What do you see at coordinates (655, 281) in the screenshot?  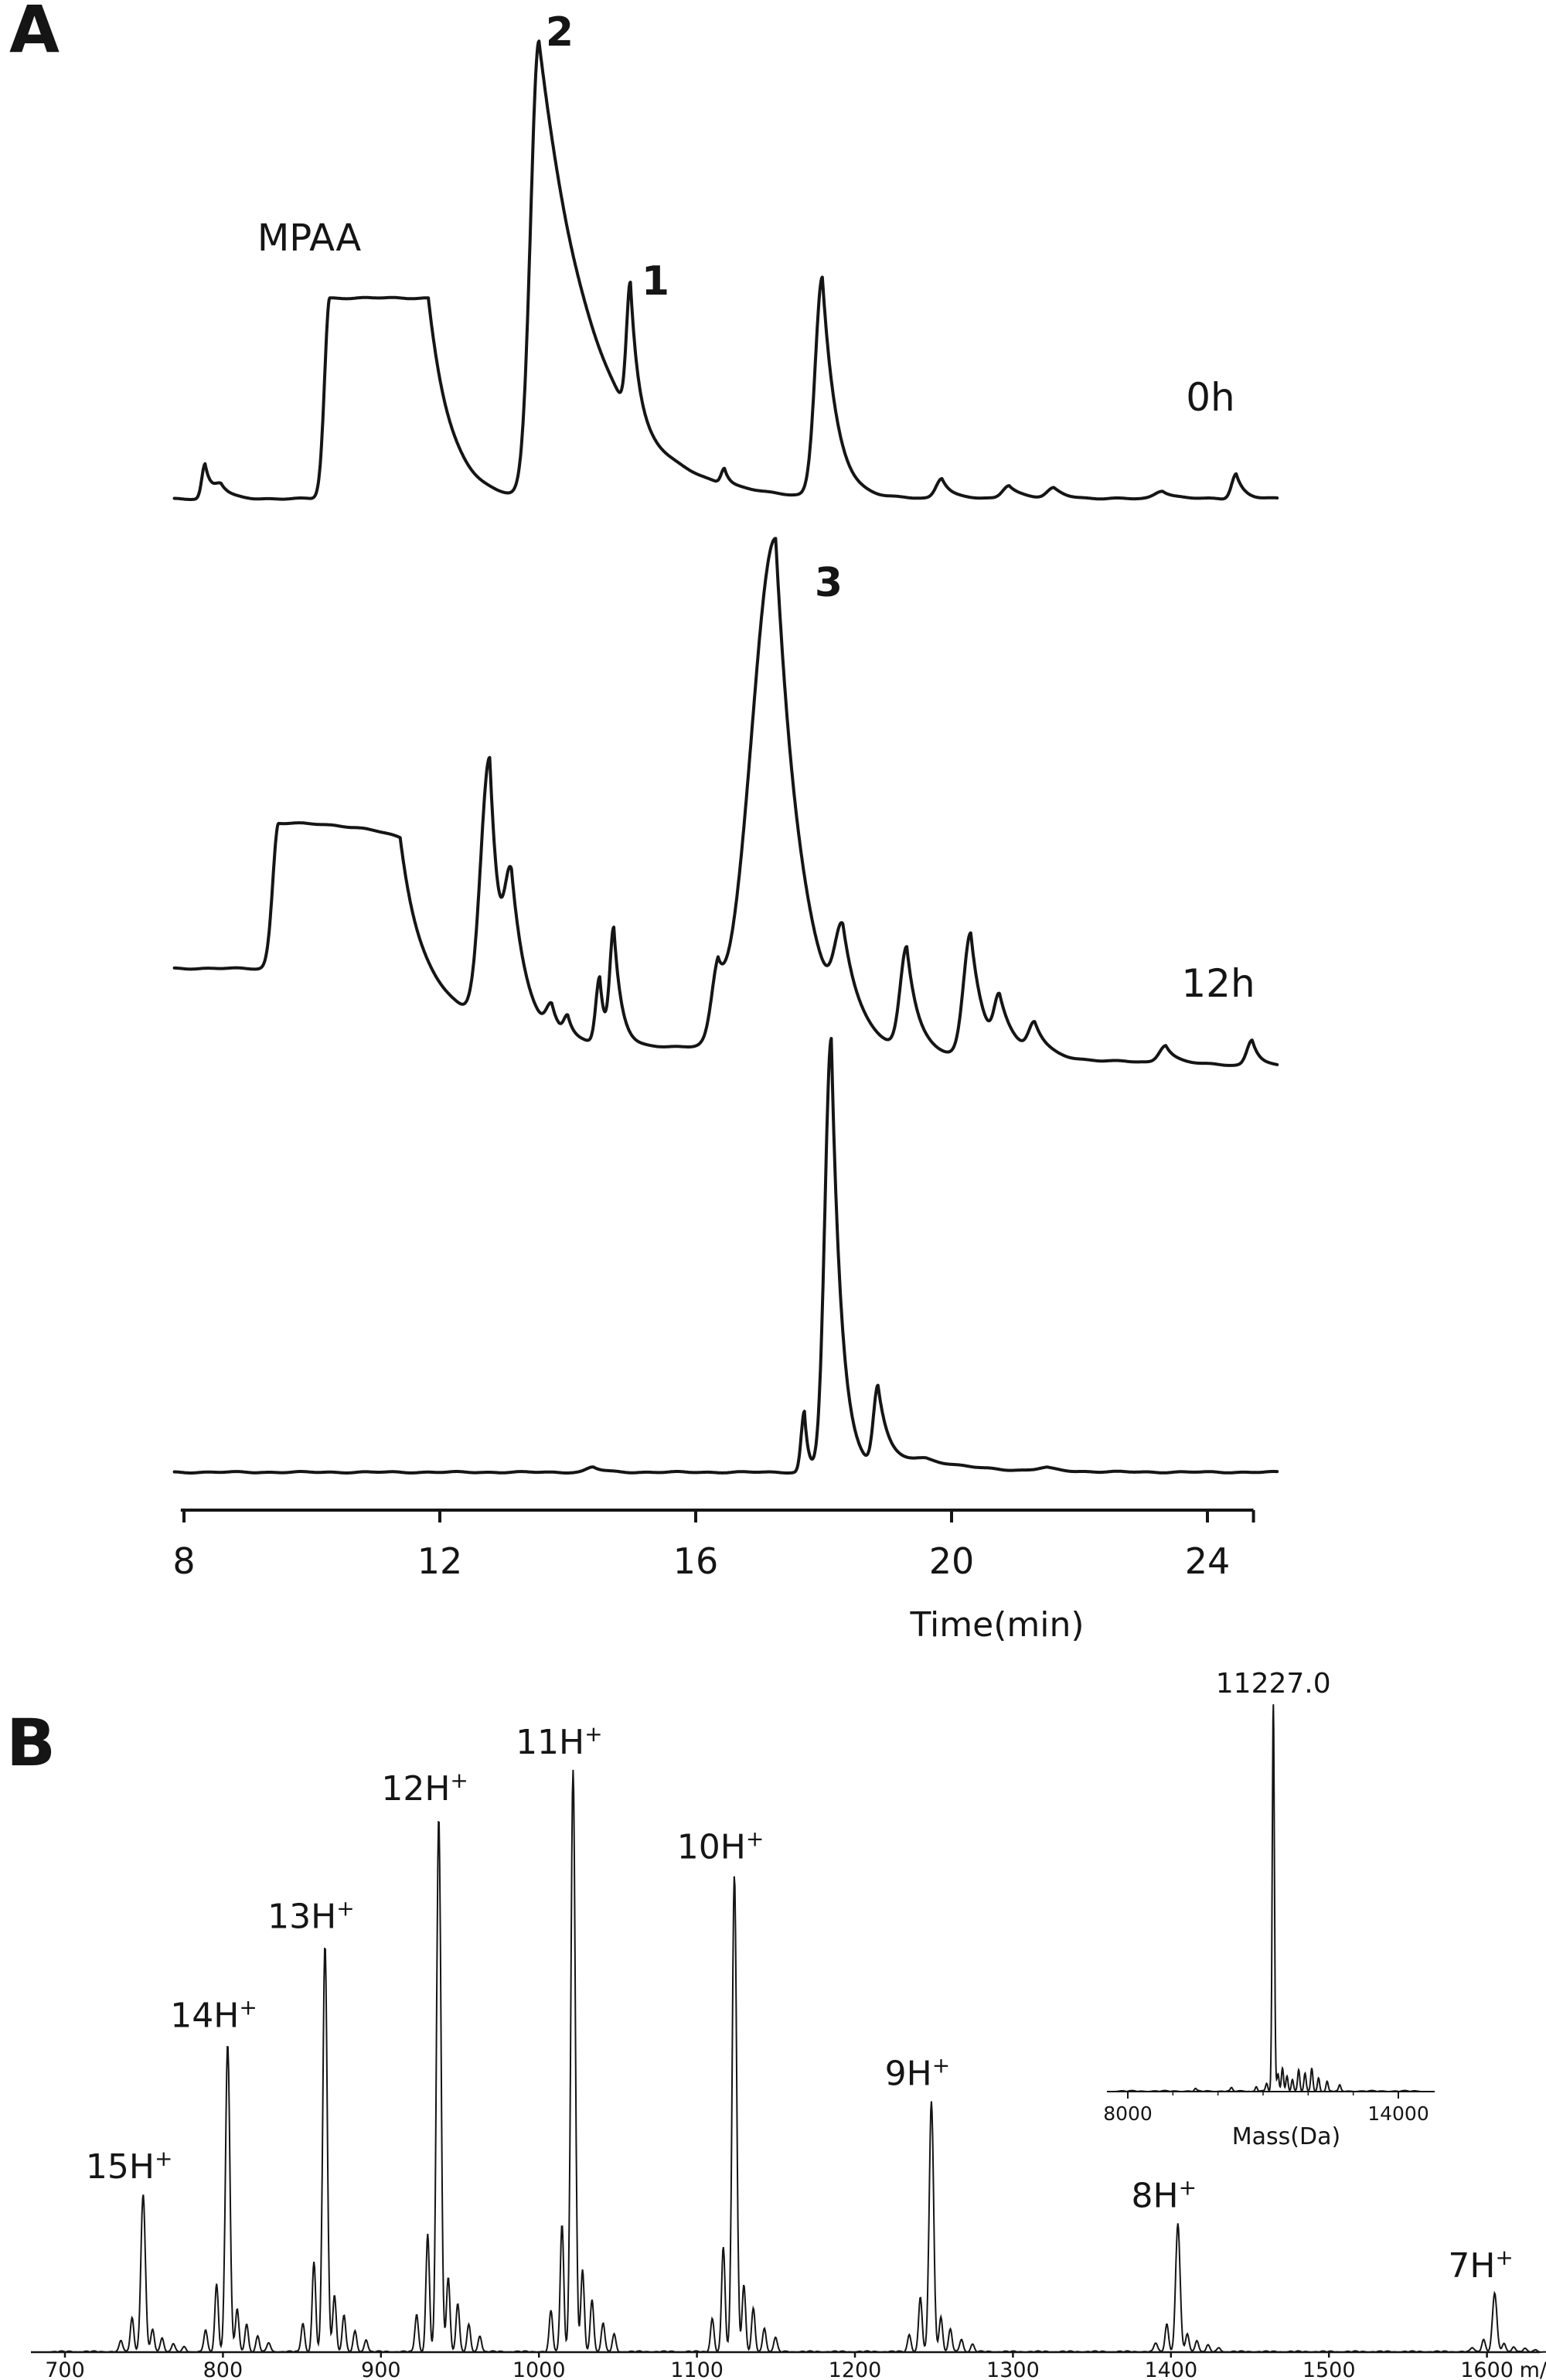 I see `peak-label-1: 1` at bounding box center [655, 281].